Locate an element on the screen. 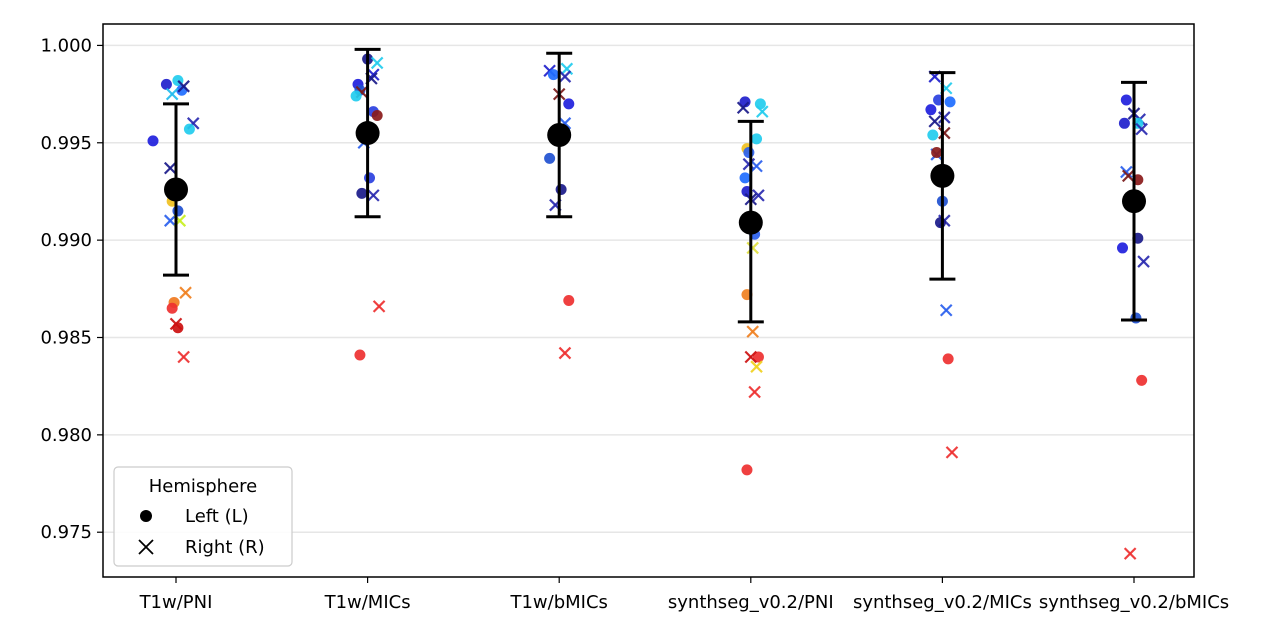 The height and width of the screenshot is (640, 1280). x-tick-label: T1w/MICs is located at coordinates (367, 602).